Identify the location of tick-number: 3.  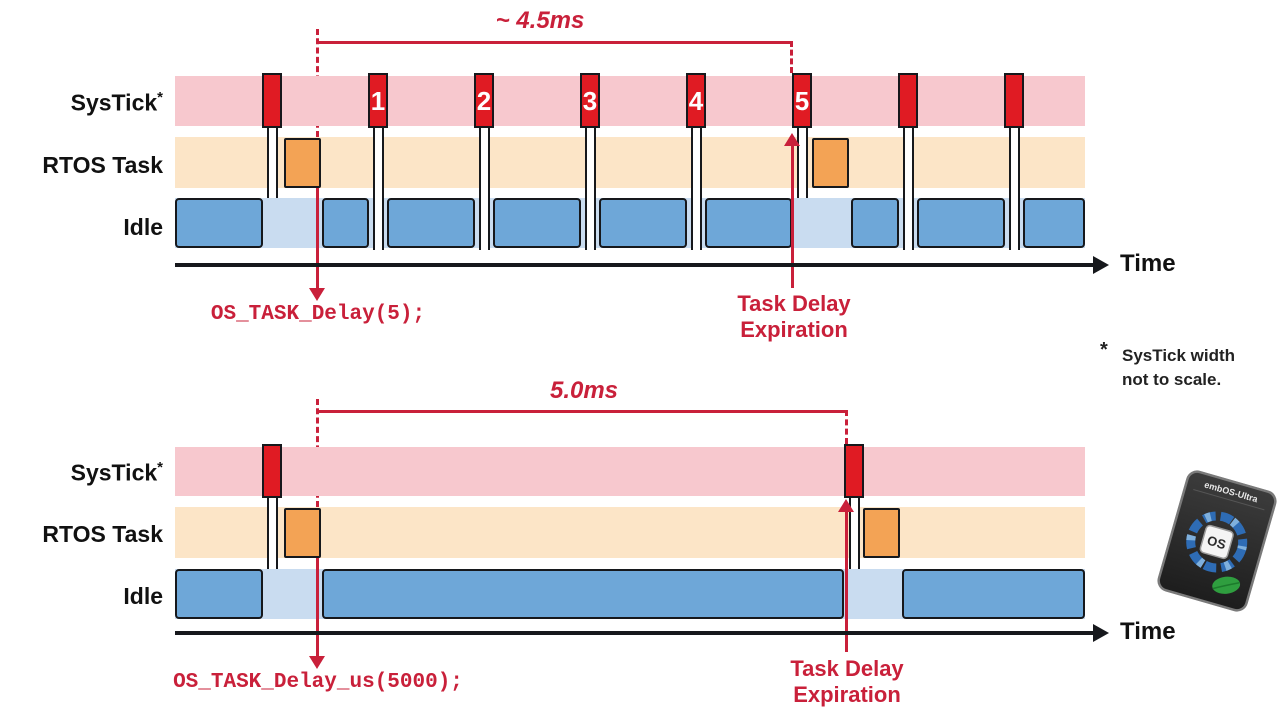
(590, 100).